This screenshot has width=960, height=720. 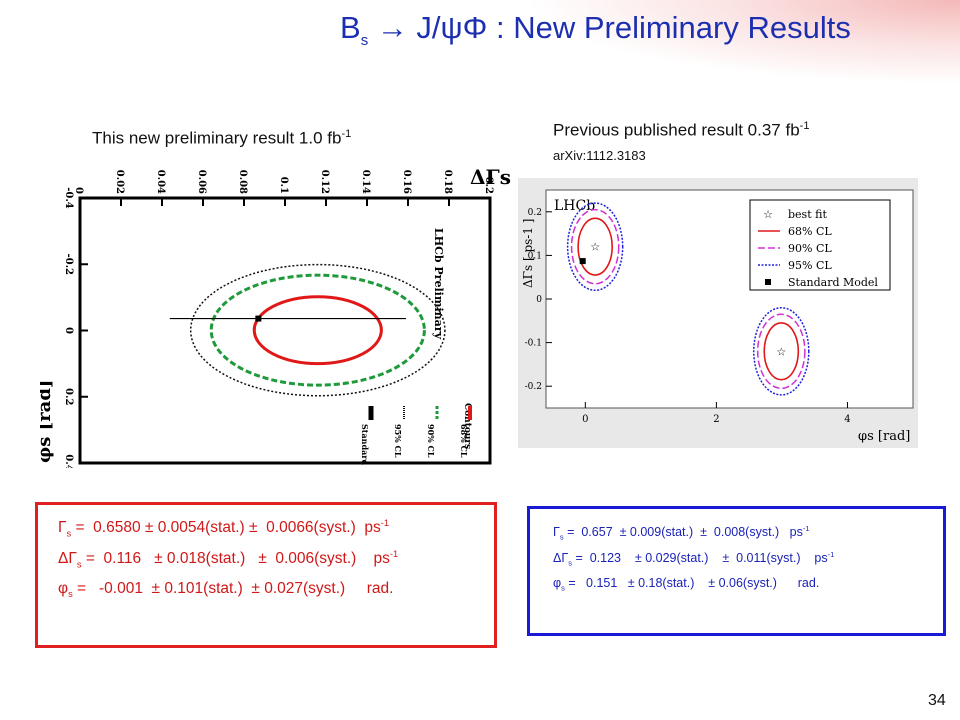 I want to click on left-axis-label-top: ΔΓs [ps-1], so click(x=495, y=177).